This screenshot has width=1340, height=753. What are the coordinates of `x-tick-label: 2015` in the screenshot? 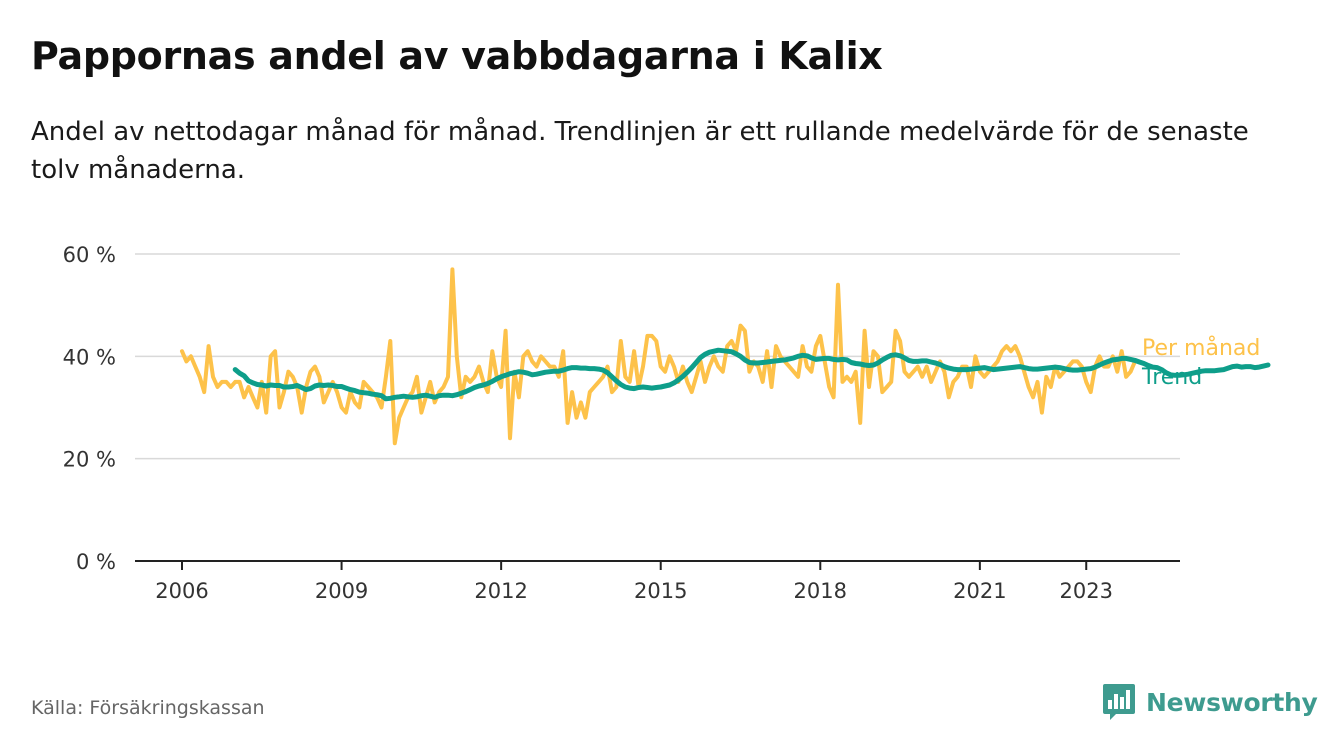 It's located at (660, 591).